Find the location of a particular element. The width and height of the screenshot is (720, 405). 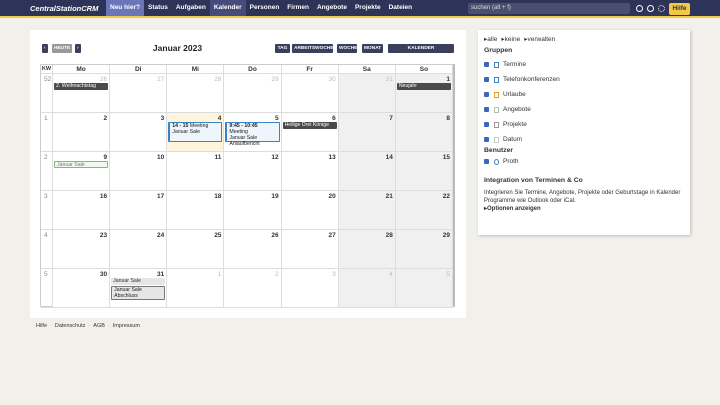

day-cell: 4 14 - 15 Meeting Januar Sale is located at coordinates (196, 132).